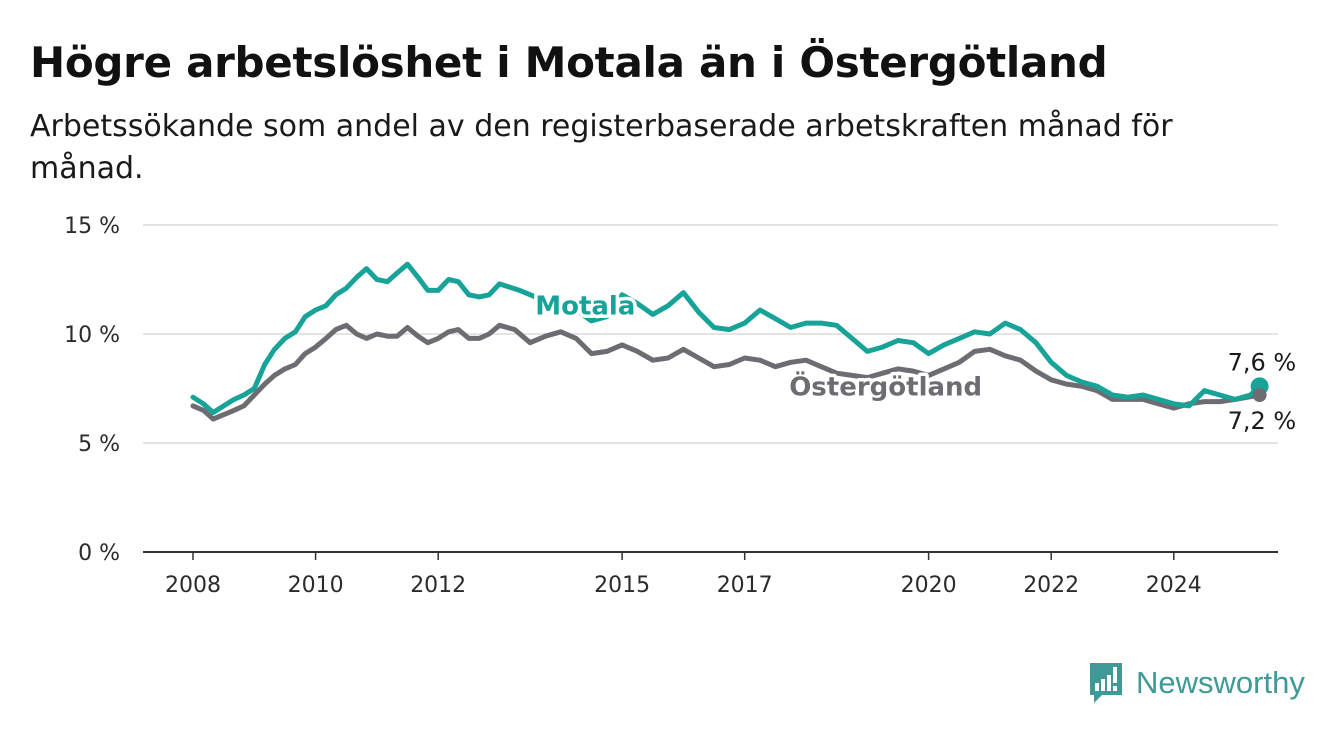  What do you see at coordinates (99, 444) in the screenshot?
I see `y-tick-label: 5 %` at bounding box center [99, 444].